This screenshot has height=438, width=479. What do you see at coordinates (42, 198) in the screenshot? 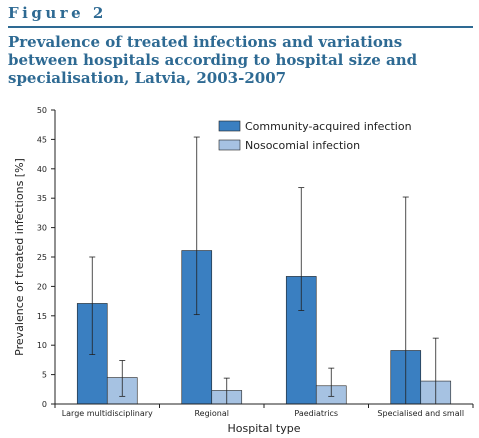
I see `y-tick-label-7: 35` at bounding box center [42, 198].